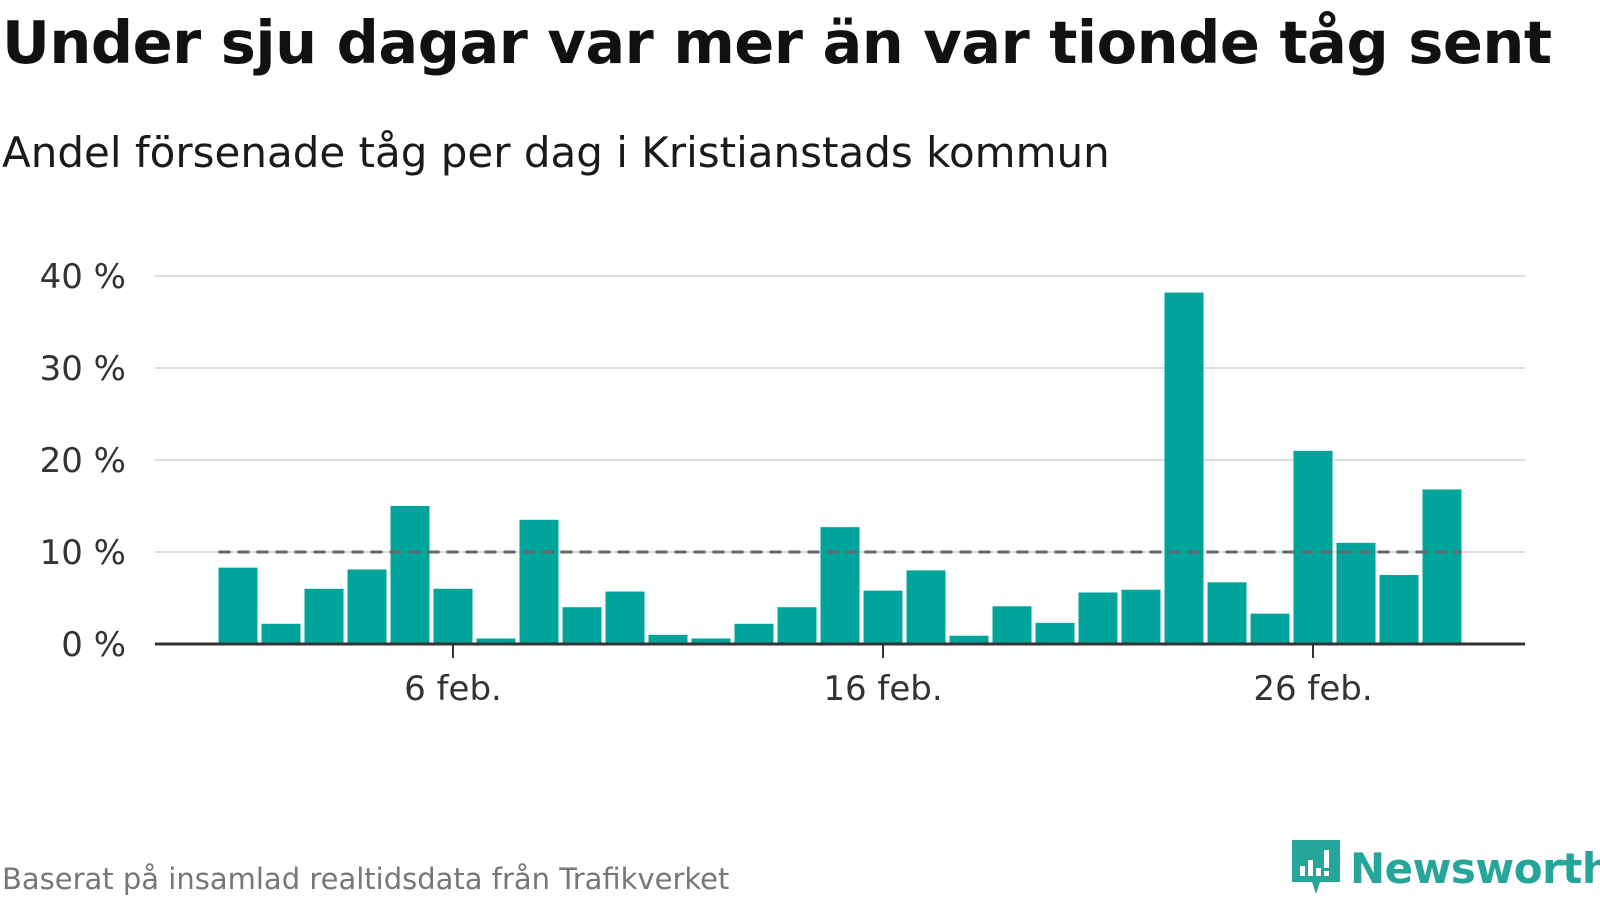  I want to click on x-tick-label: 26 feb., so click(1312, 689).